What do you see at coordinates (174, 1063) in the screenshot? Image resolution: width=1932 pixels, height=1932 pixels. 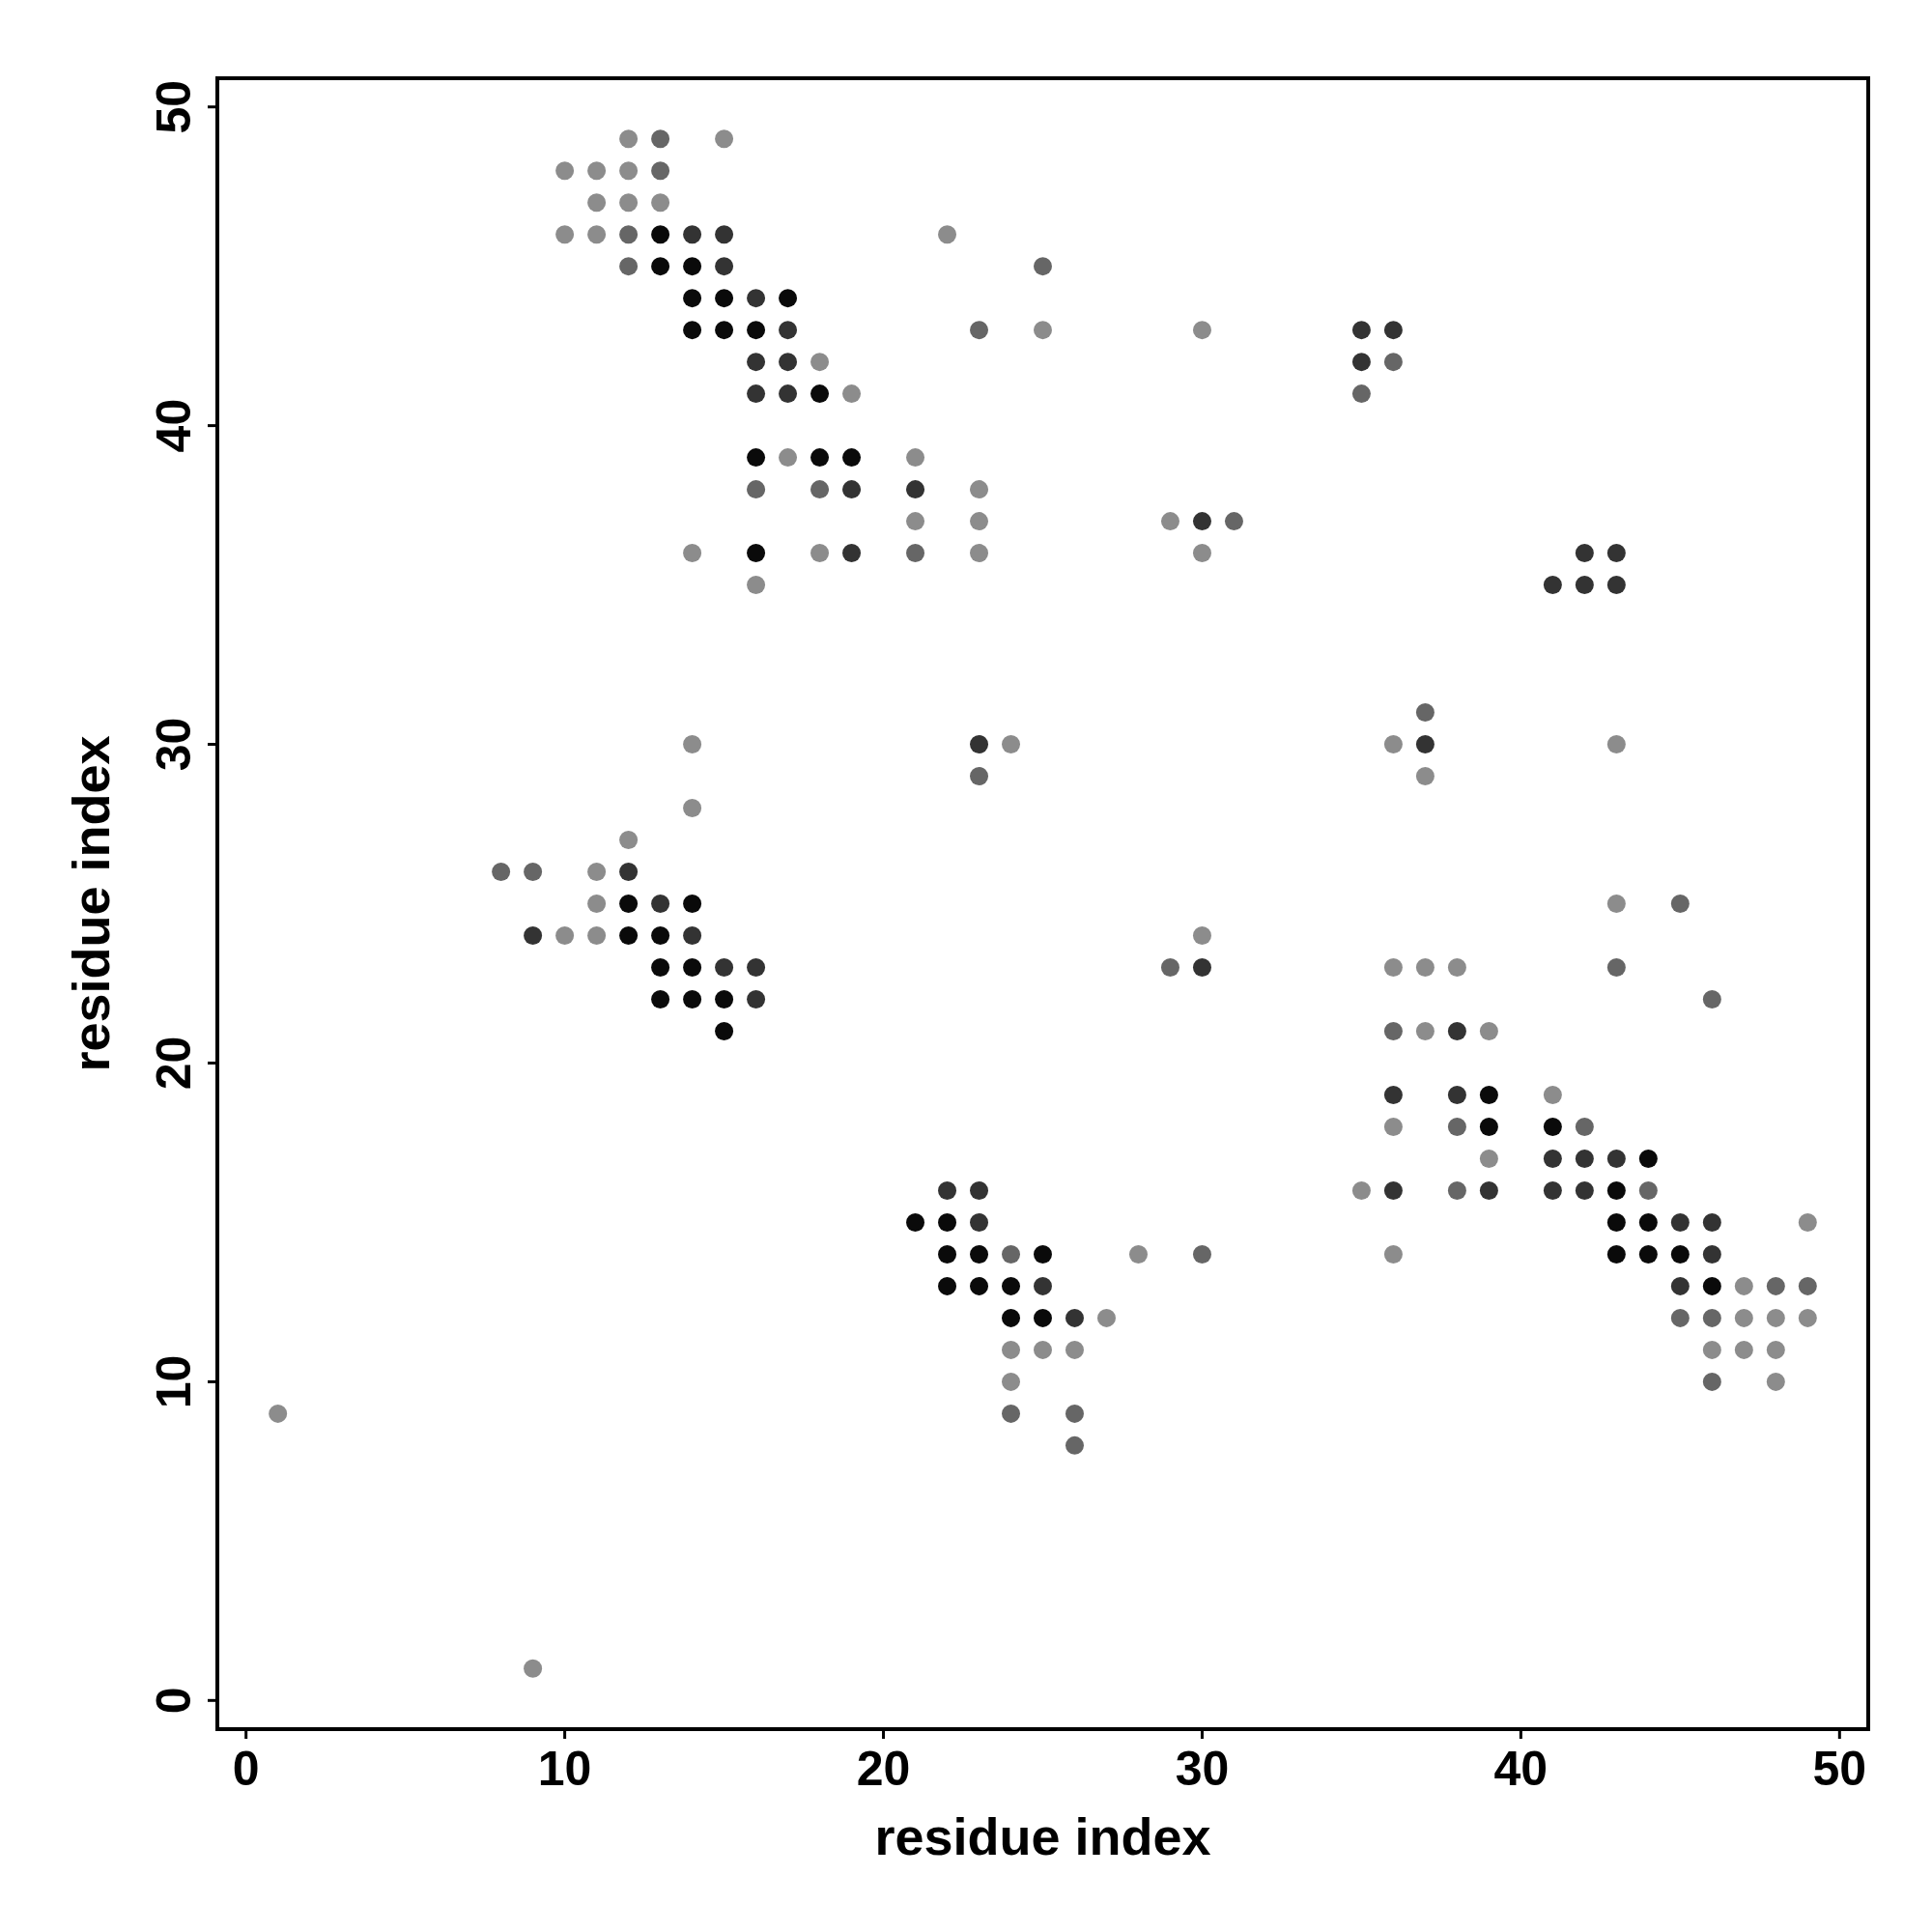 I see `y-tick-label: 20` at bounding box center [174, 1063].